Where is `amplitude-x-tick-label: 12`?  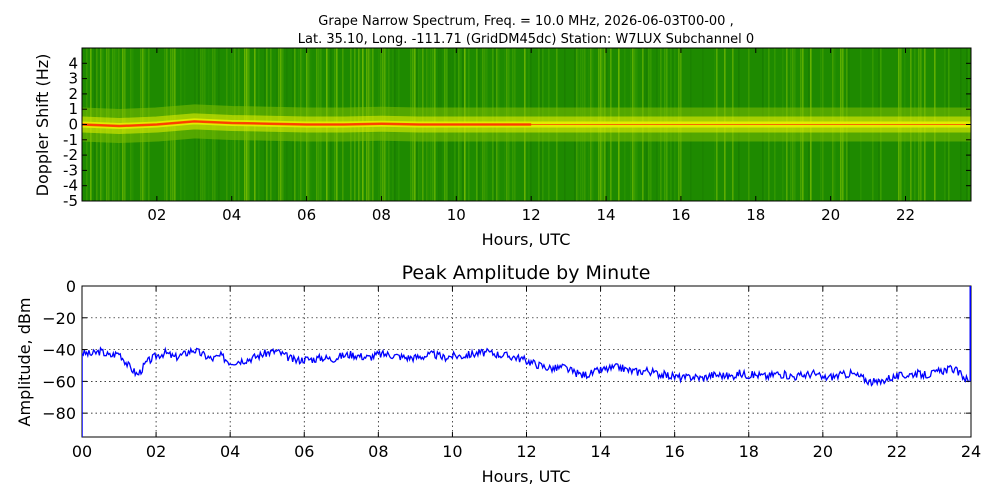 amplitude-x-tick-label: 12 is located at coordinates (526, 451).